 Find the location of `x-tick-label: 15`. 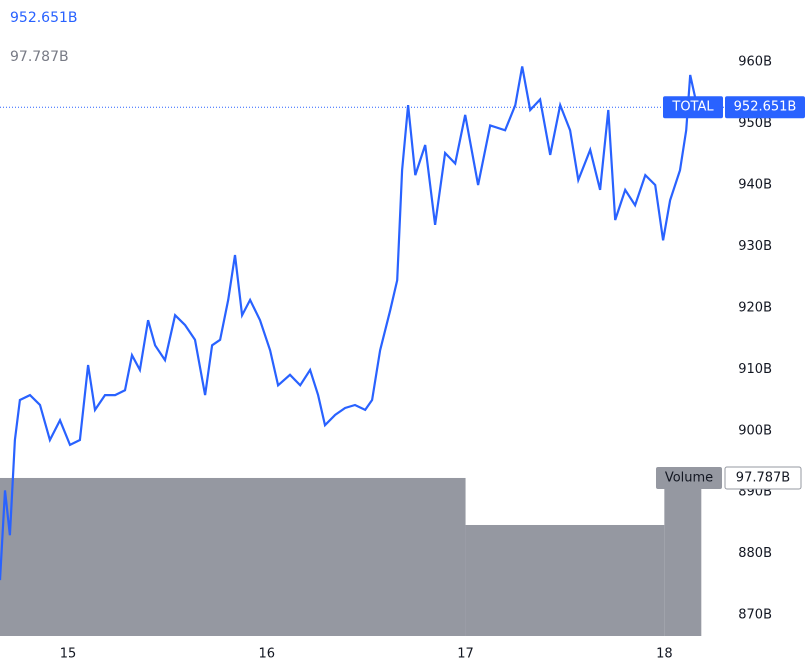

x-tick-label: 15 is located at coordinates (68, 652).